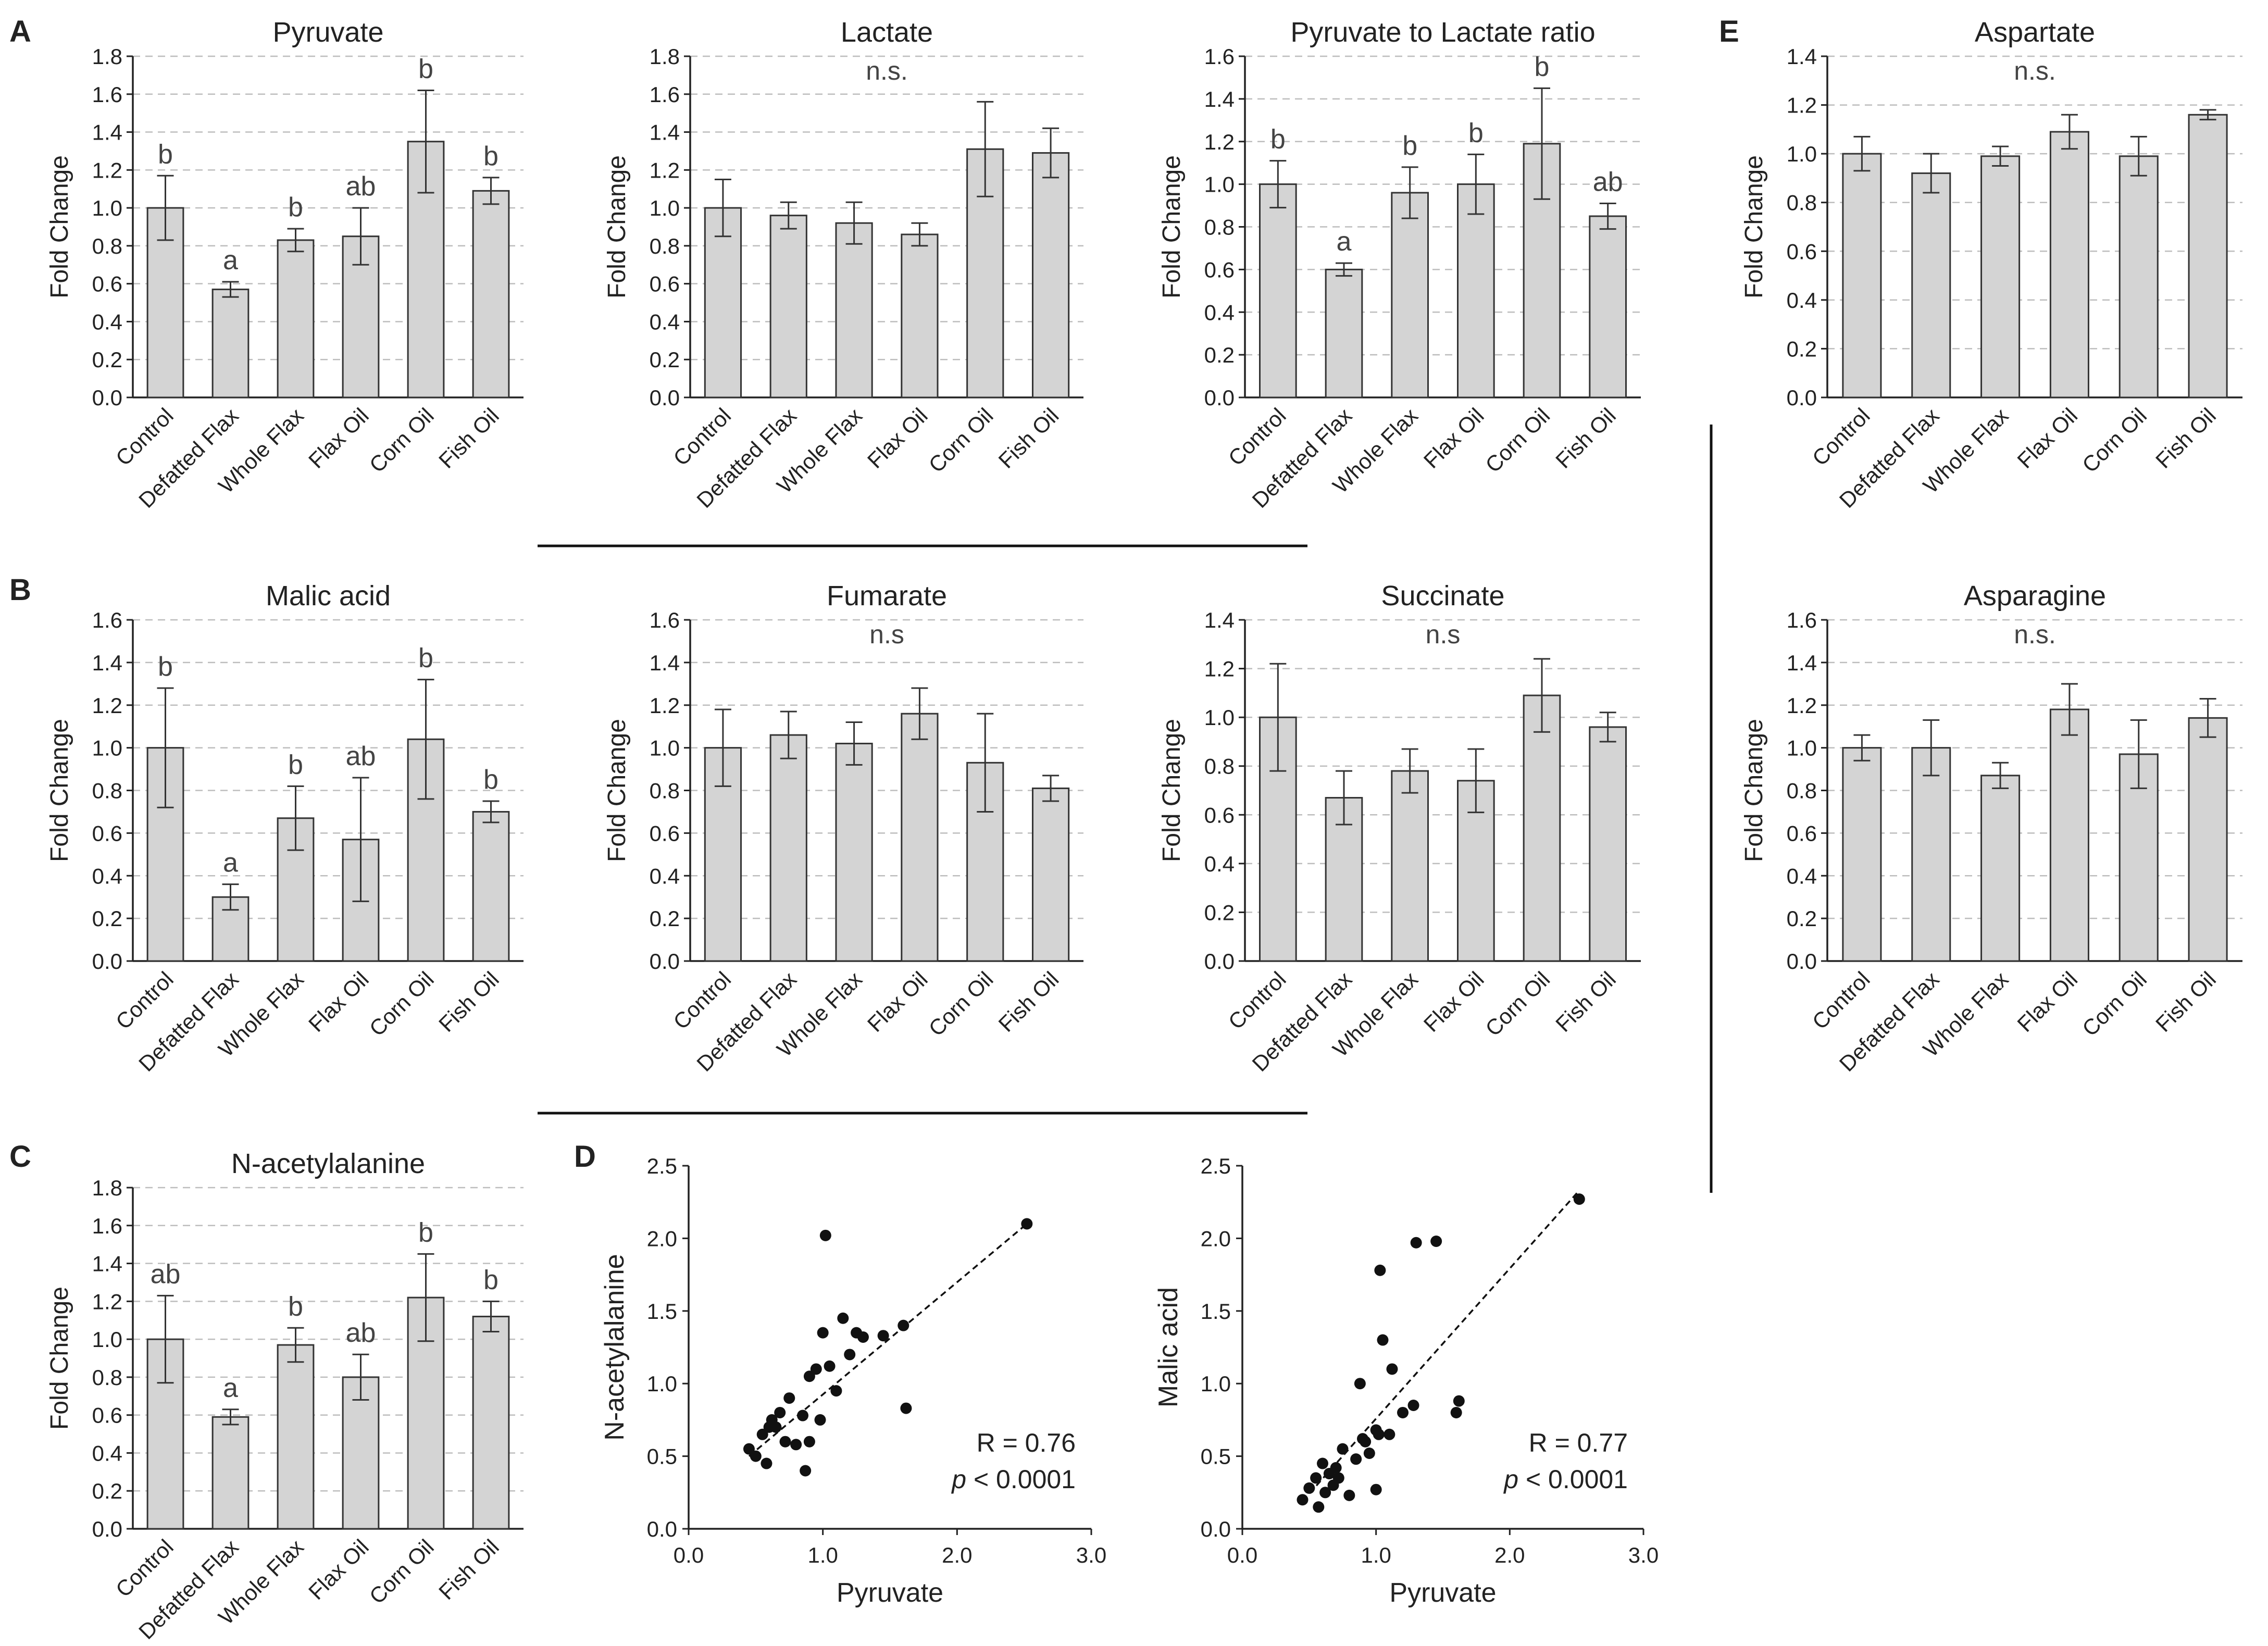  Describe the element at coordinates (1643, 1555) in the screenshot. I see `x-tick-label: 3.0` at that location.